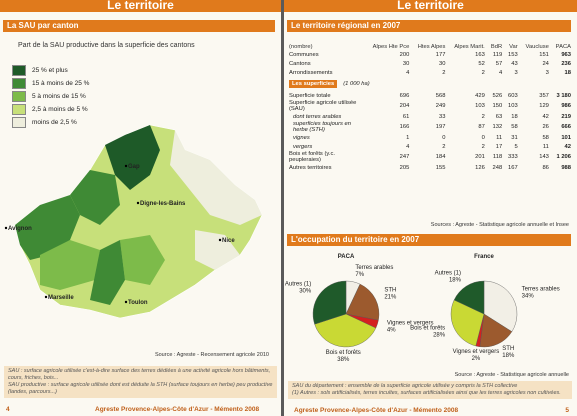  What do you see at coordinates (317, 116) in the screenshot?
I see `row-label: dont terres arables` at bounding box center [317, 116].